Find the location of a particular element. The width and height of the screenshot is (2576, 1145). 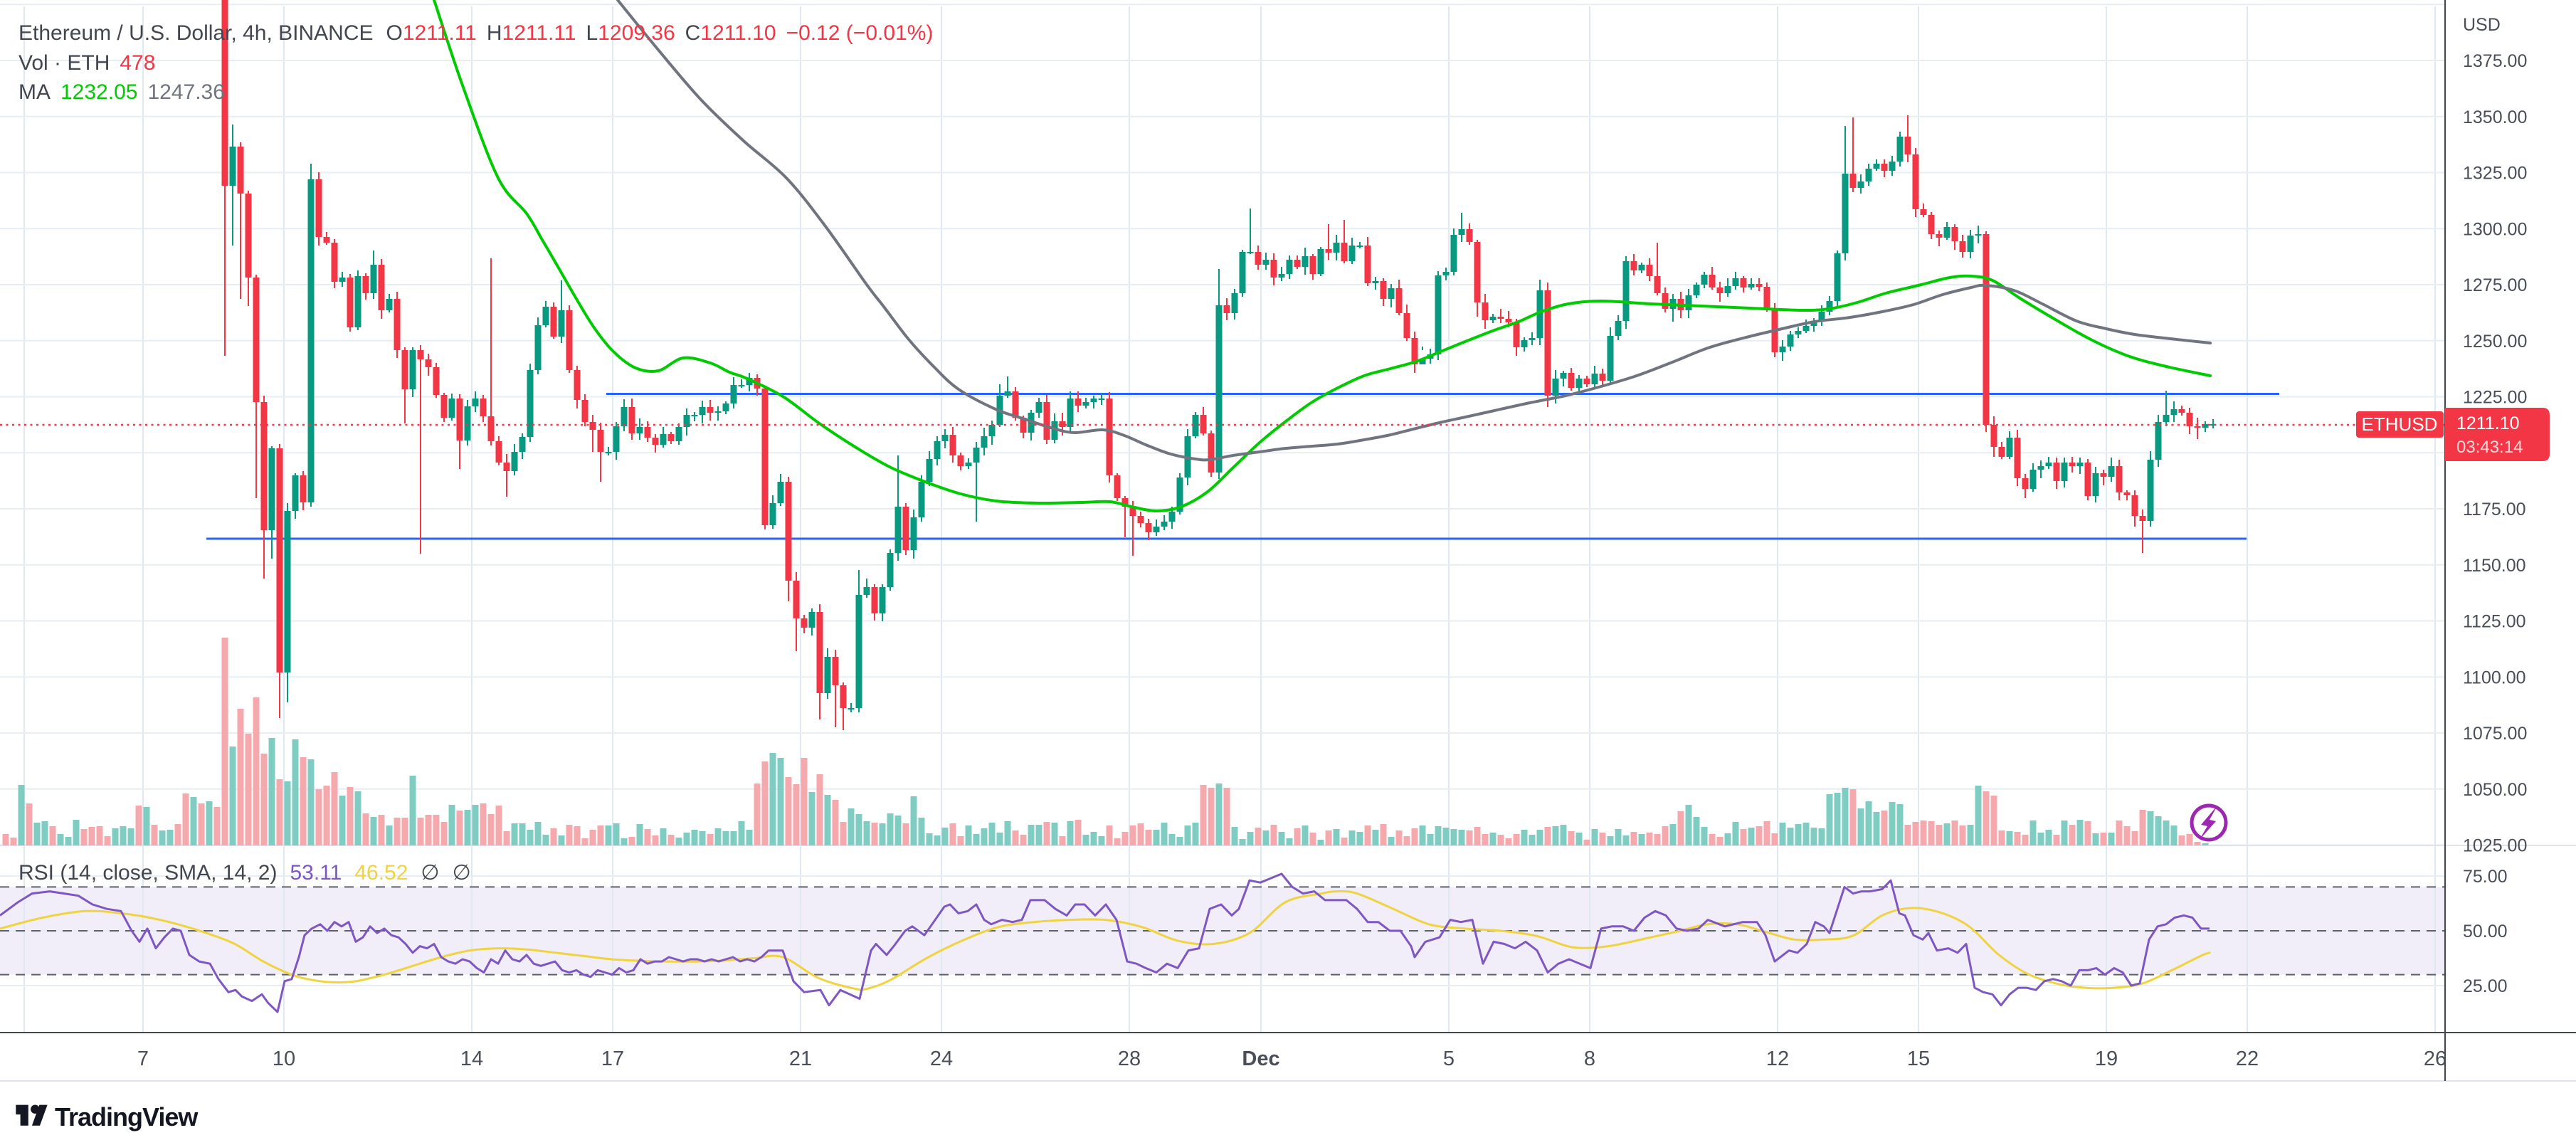

svg-text: 28 is located at coordinates (1130, 1059).